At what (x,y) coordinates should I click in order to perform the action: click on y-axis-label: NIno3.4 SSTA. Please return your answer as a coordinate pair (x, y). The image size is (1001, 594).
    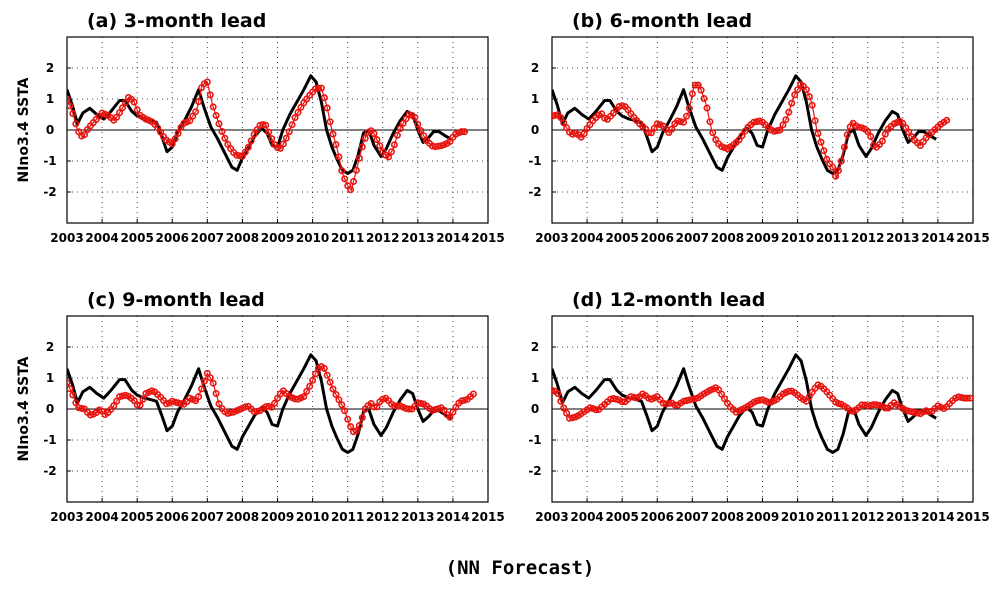
    Looking at the image, I should click on (24, 408).